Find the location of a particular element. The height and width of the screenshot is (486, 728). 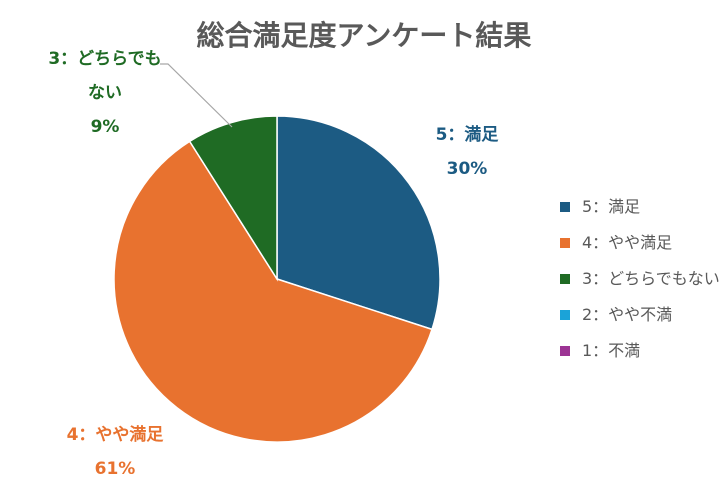

legend-label: 1：不満 is located at coordinates (611, 350).